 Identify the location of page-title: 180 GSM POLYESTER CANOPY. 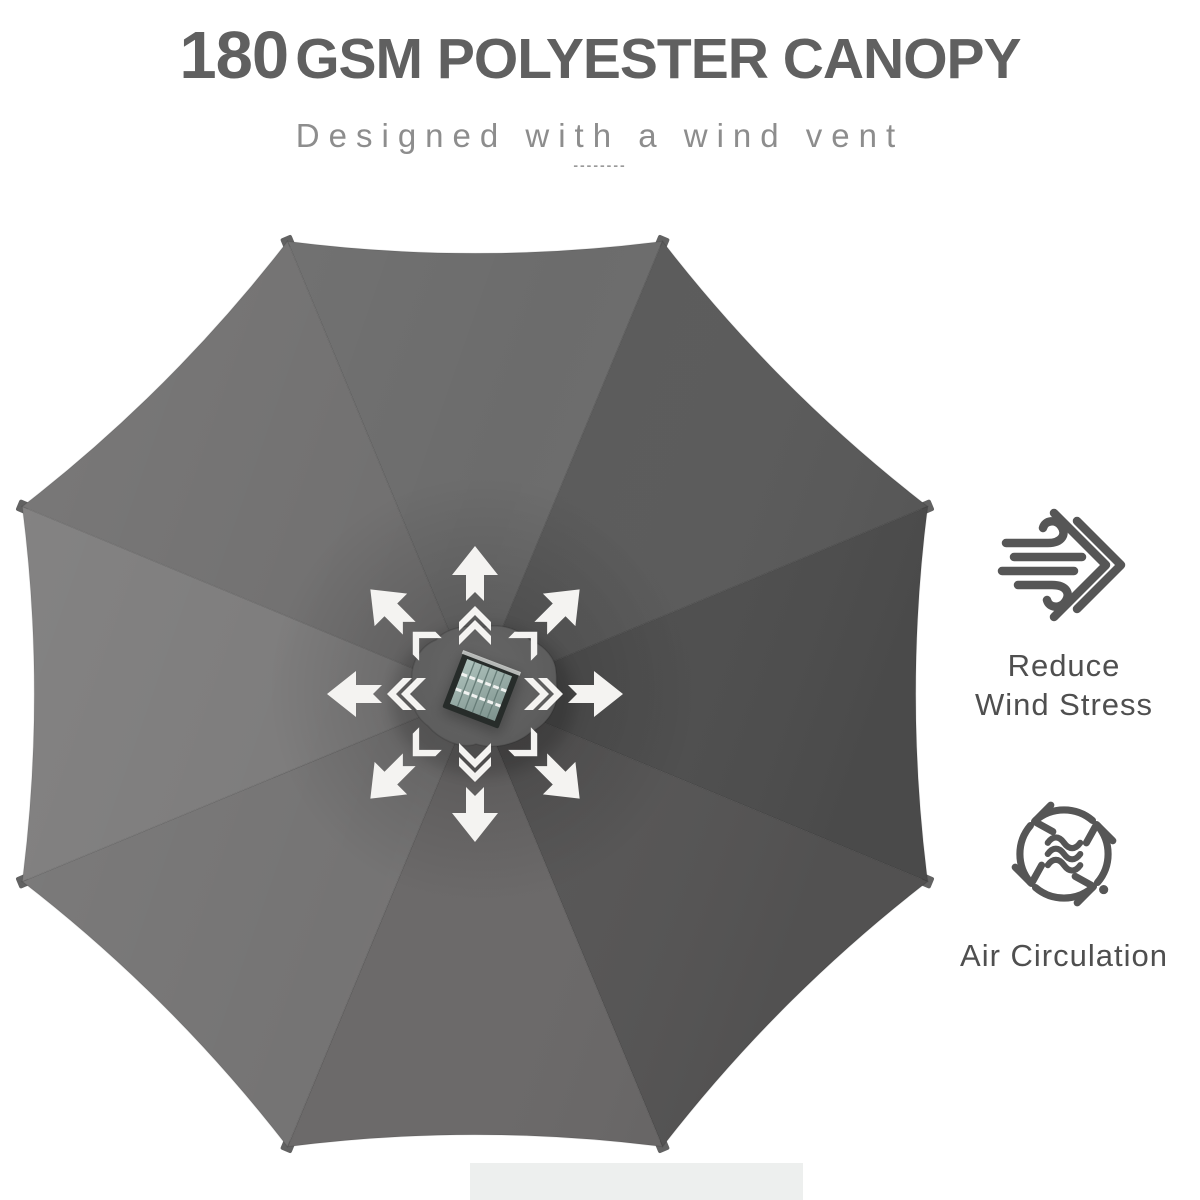
(600, 65).